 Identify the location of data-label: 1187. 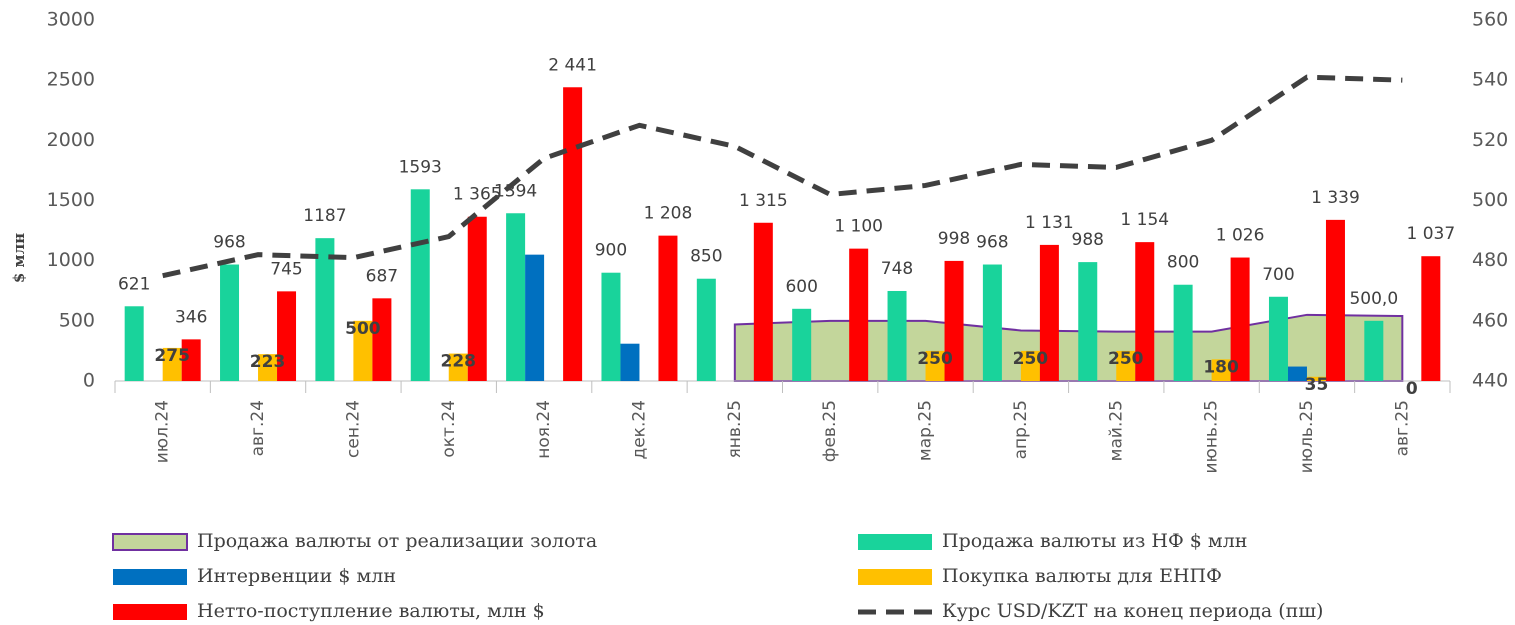
(324, 216).